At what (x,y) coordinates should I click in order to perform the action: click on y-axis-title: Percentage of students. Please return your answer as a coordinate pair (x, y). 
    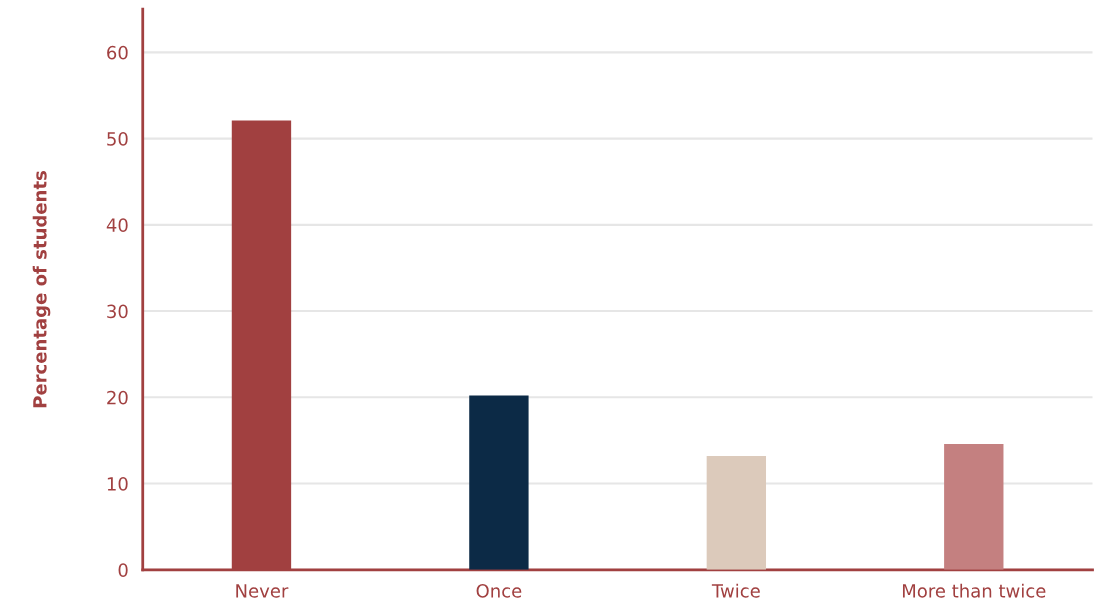
    Looking at the image, I should click on (41, 289).